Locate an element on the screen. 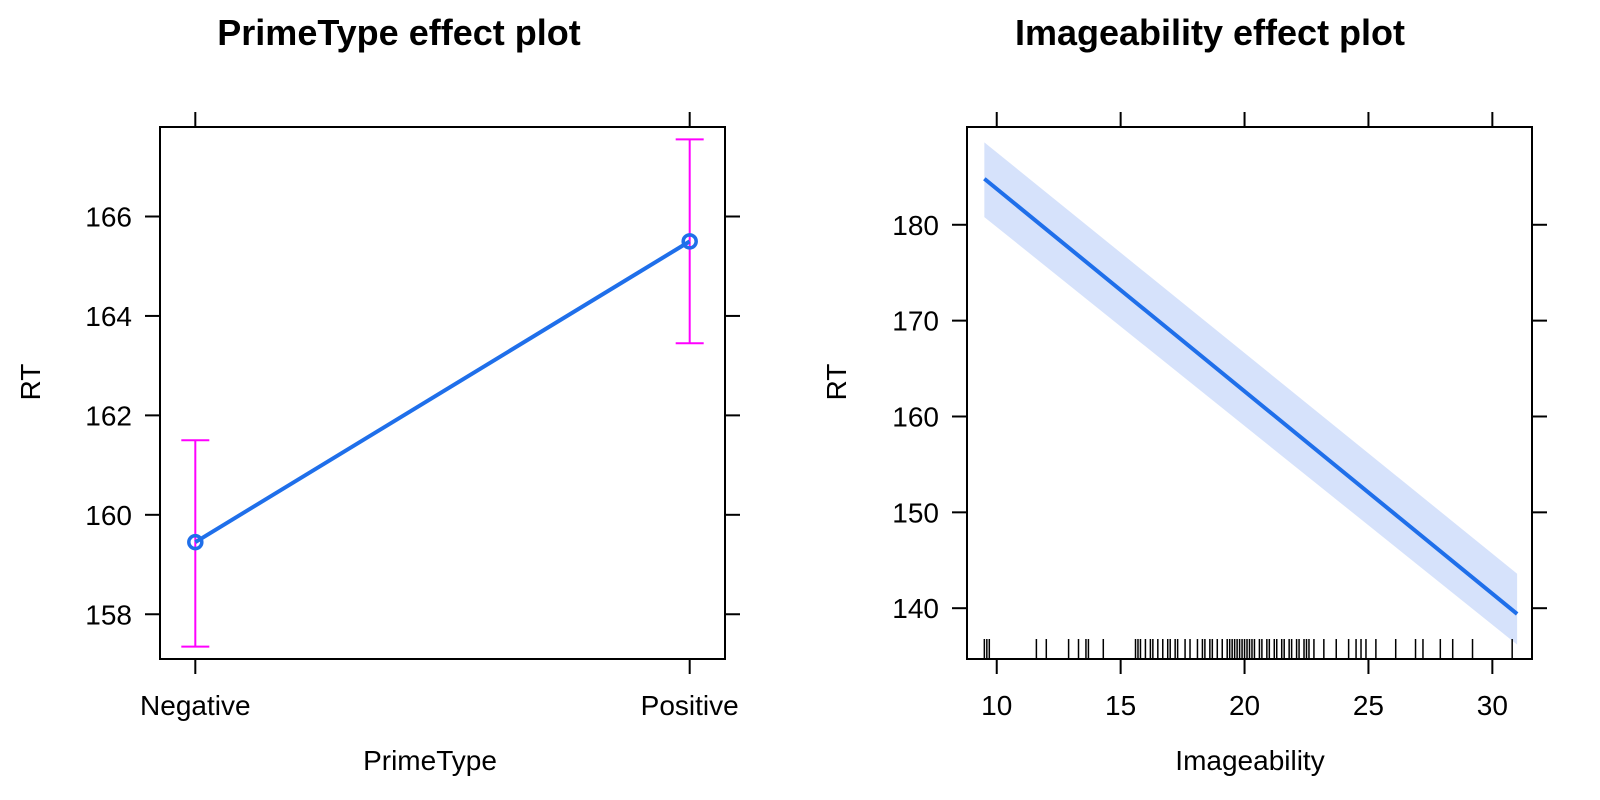 This screenshot has width=1600, height=800. chart-title: PrimeType effect plot is located at coordinates (398, 32).